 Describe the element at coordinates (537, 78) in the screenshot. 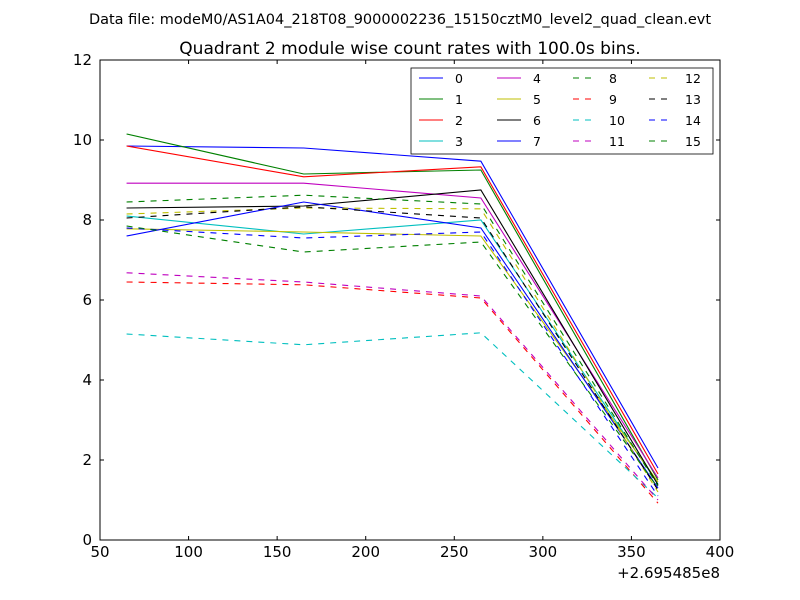

I see `legend-label-4: 4` at that location.